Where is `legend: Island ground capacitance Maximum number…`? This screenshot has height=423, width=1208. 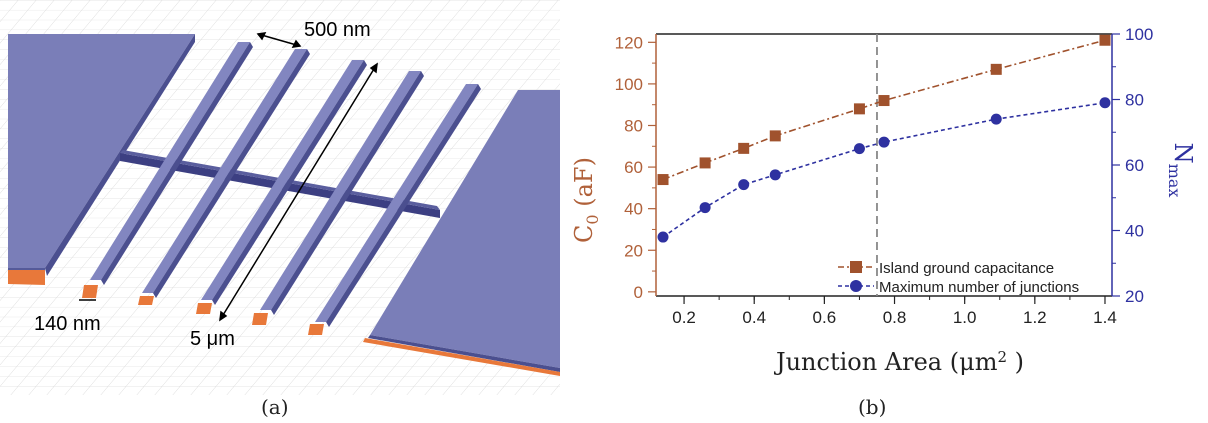 legend: Island ground capacitance Maximum number… is located at coordinates (958, 278).